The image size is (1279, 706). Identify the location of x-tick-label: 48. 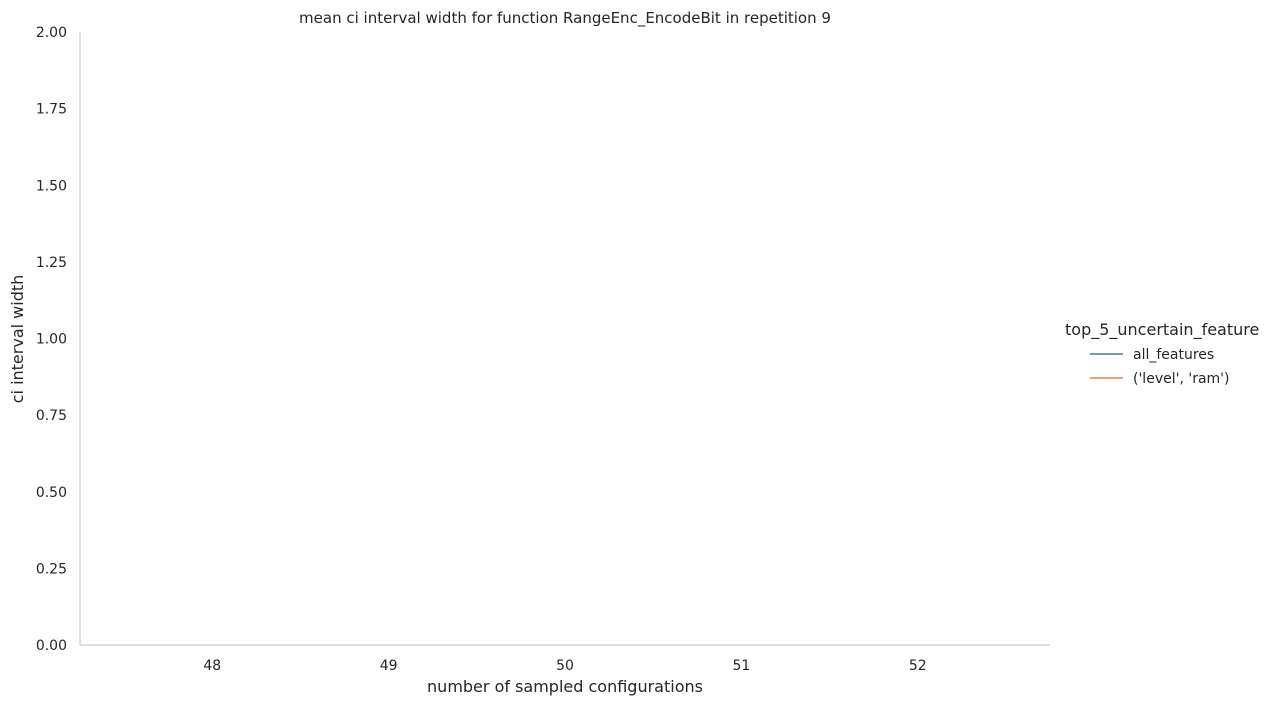
(212, 666).